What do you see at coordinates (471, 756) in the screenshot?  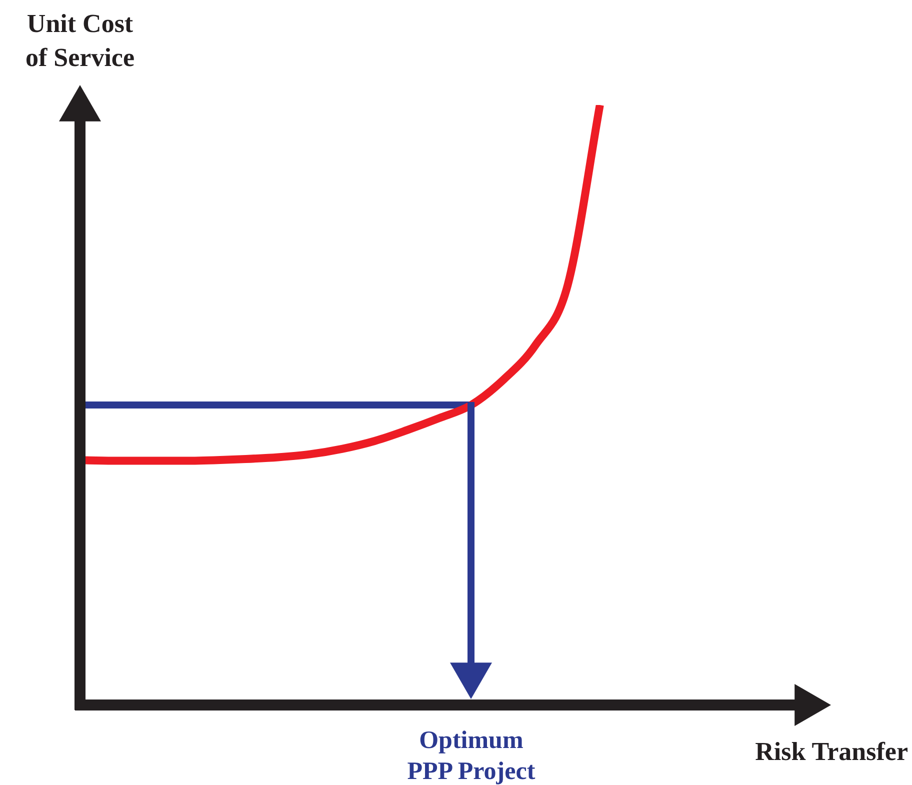 I see `text: Optimum PPP Project` at bounding box center [471, 756].